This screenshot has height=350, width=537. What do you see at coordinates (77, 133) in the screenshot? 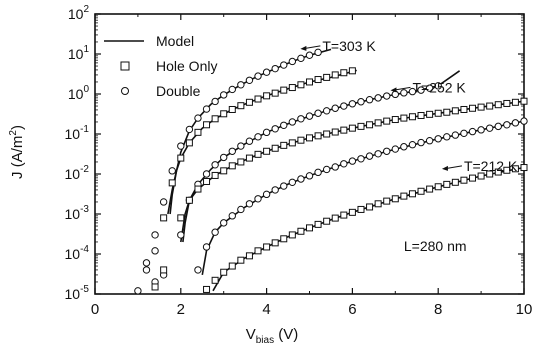
I see `y-tick-label: 10⁻¹` at bounding box center [77, 133].